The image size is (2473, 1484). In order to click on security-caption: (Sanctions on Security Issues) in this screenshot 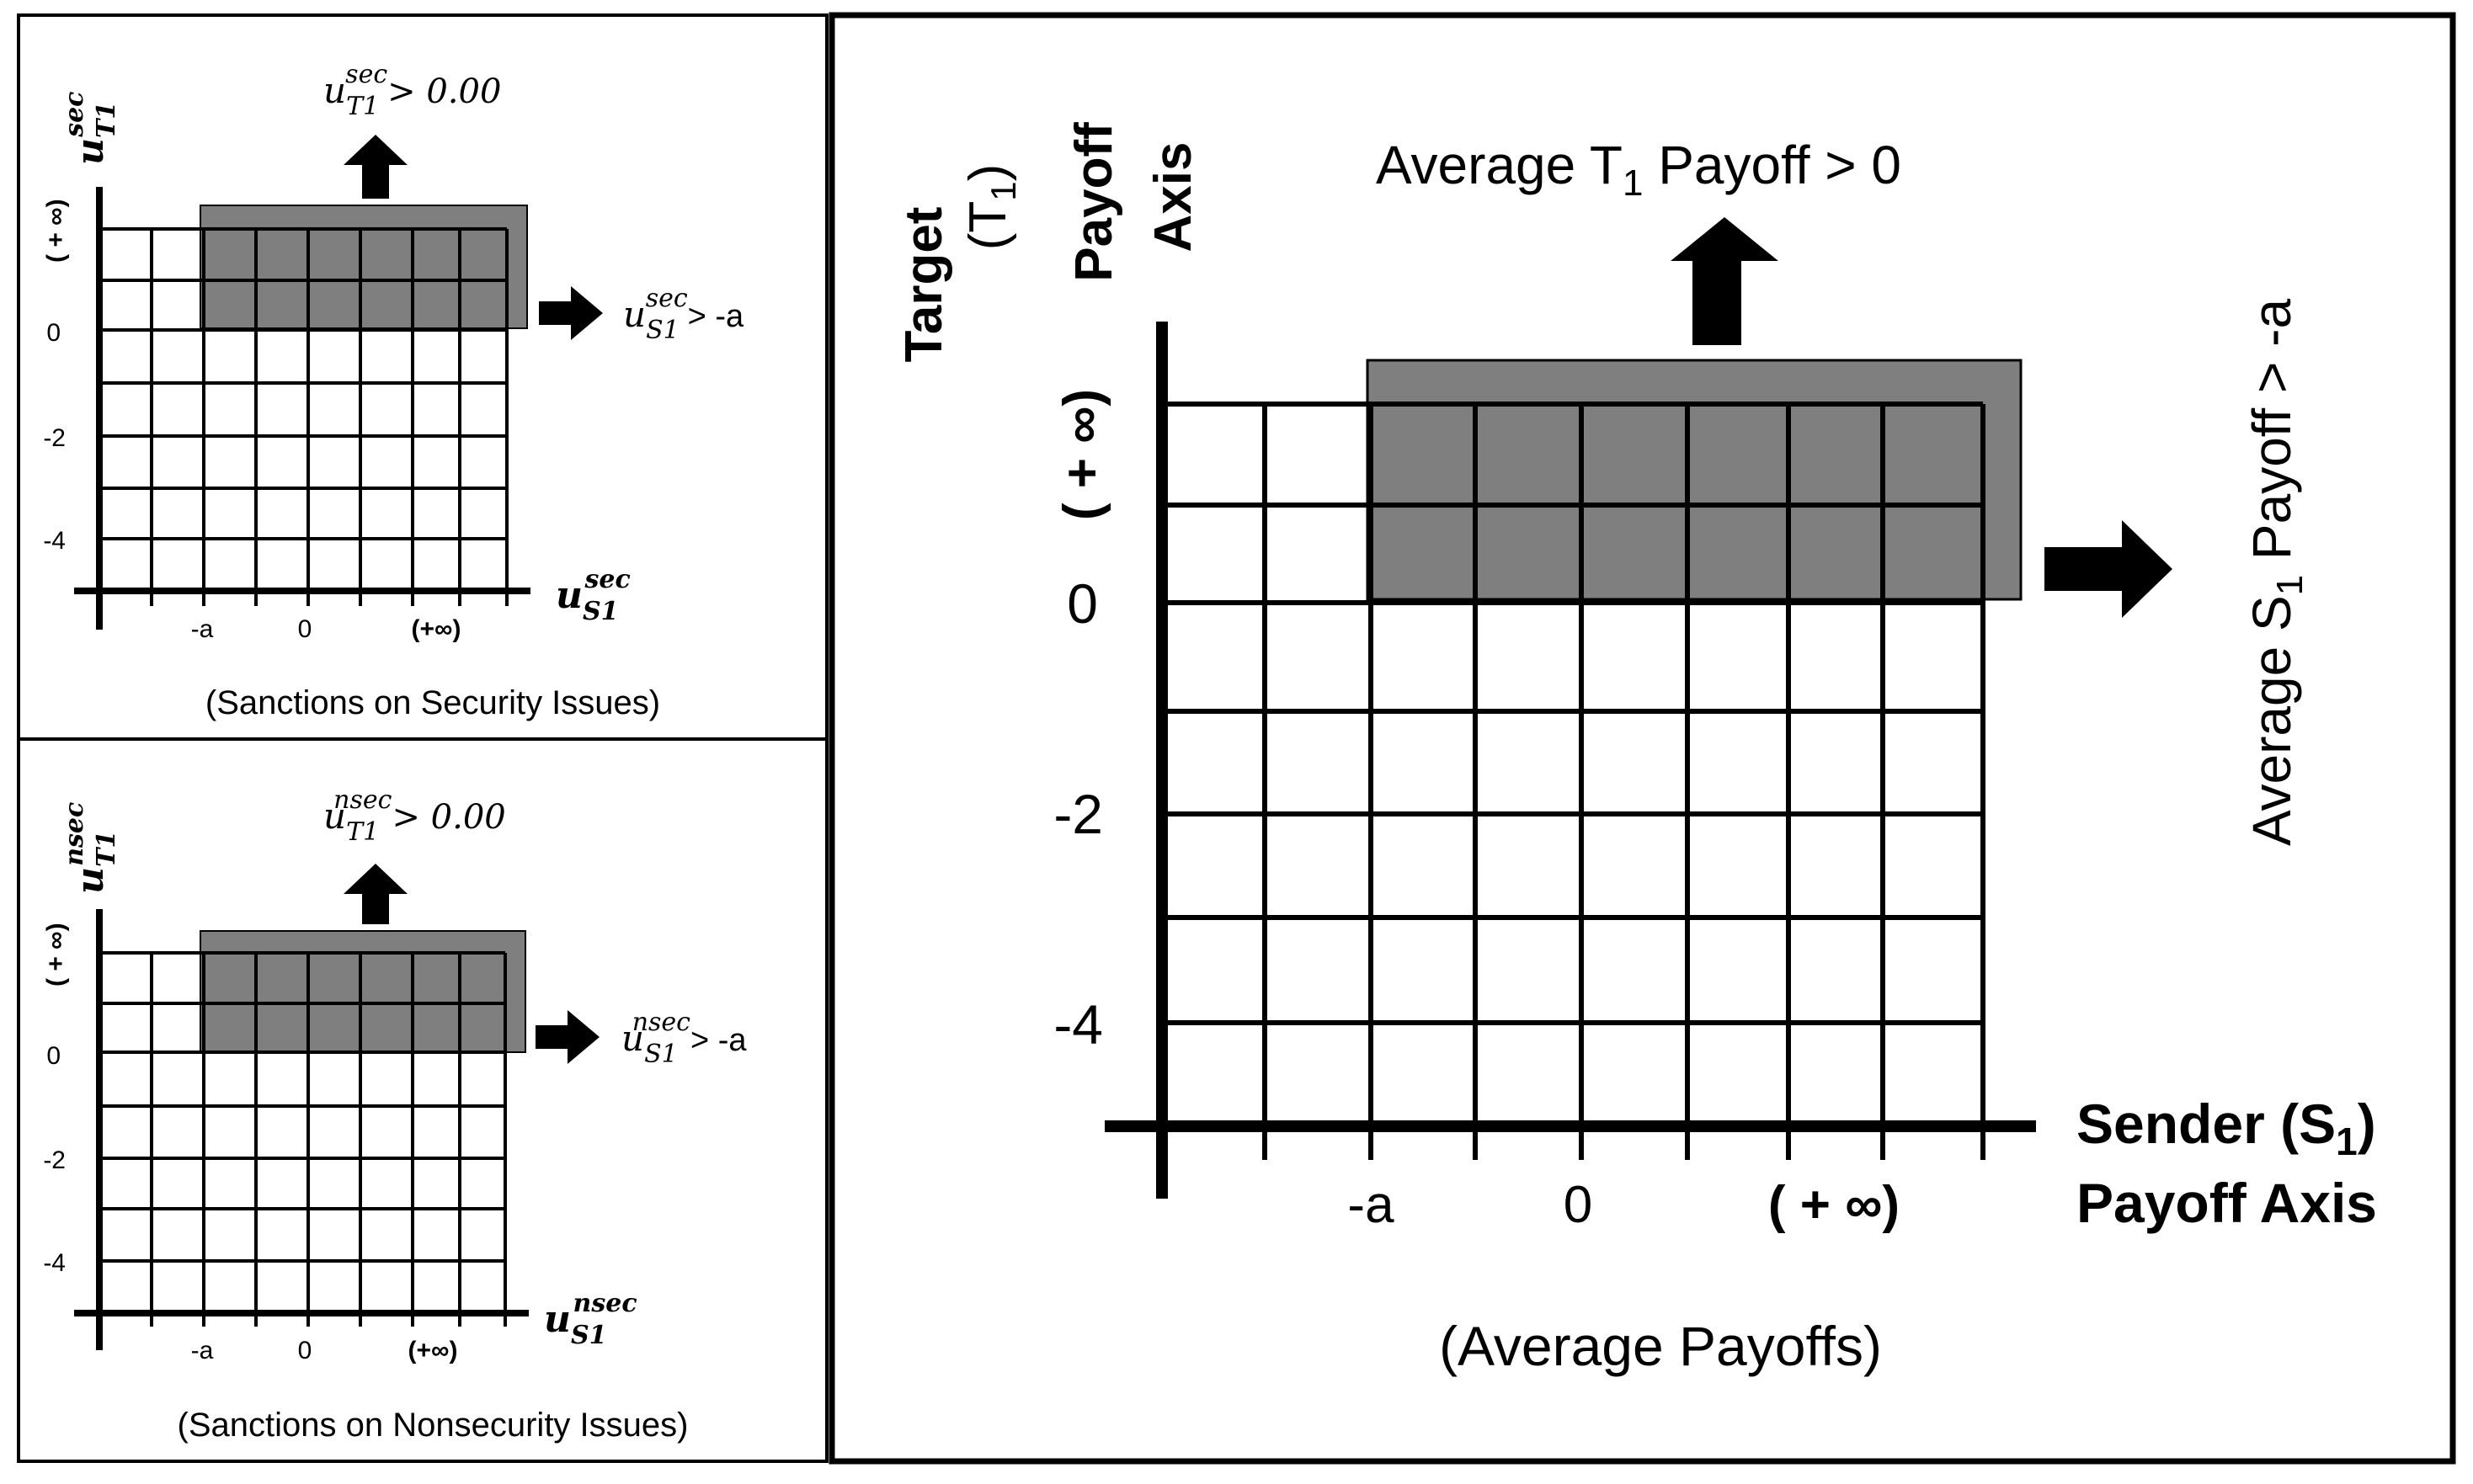, I will do `click(433, 702)`.